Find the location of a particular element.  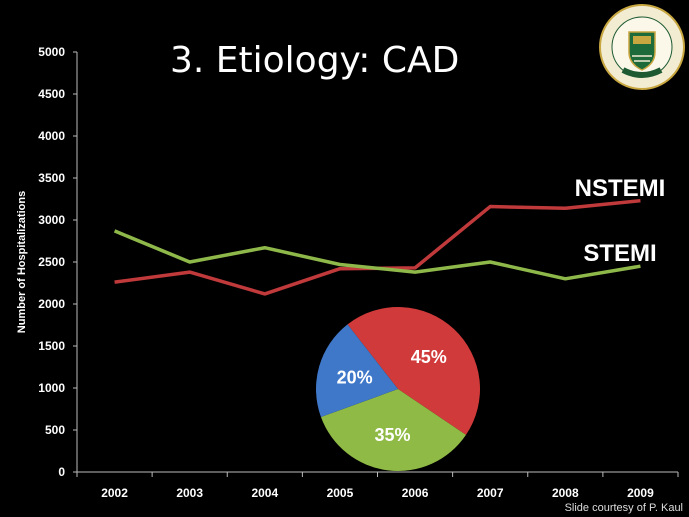

y-tick-label: 2500 is located at coordinates (51, 262).